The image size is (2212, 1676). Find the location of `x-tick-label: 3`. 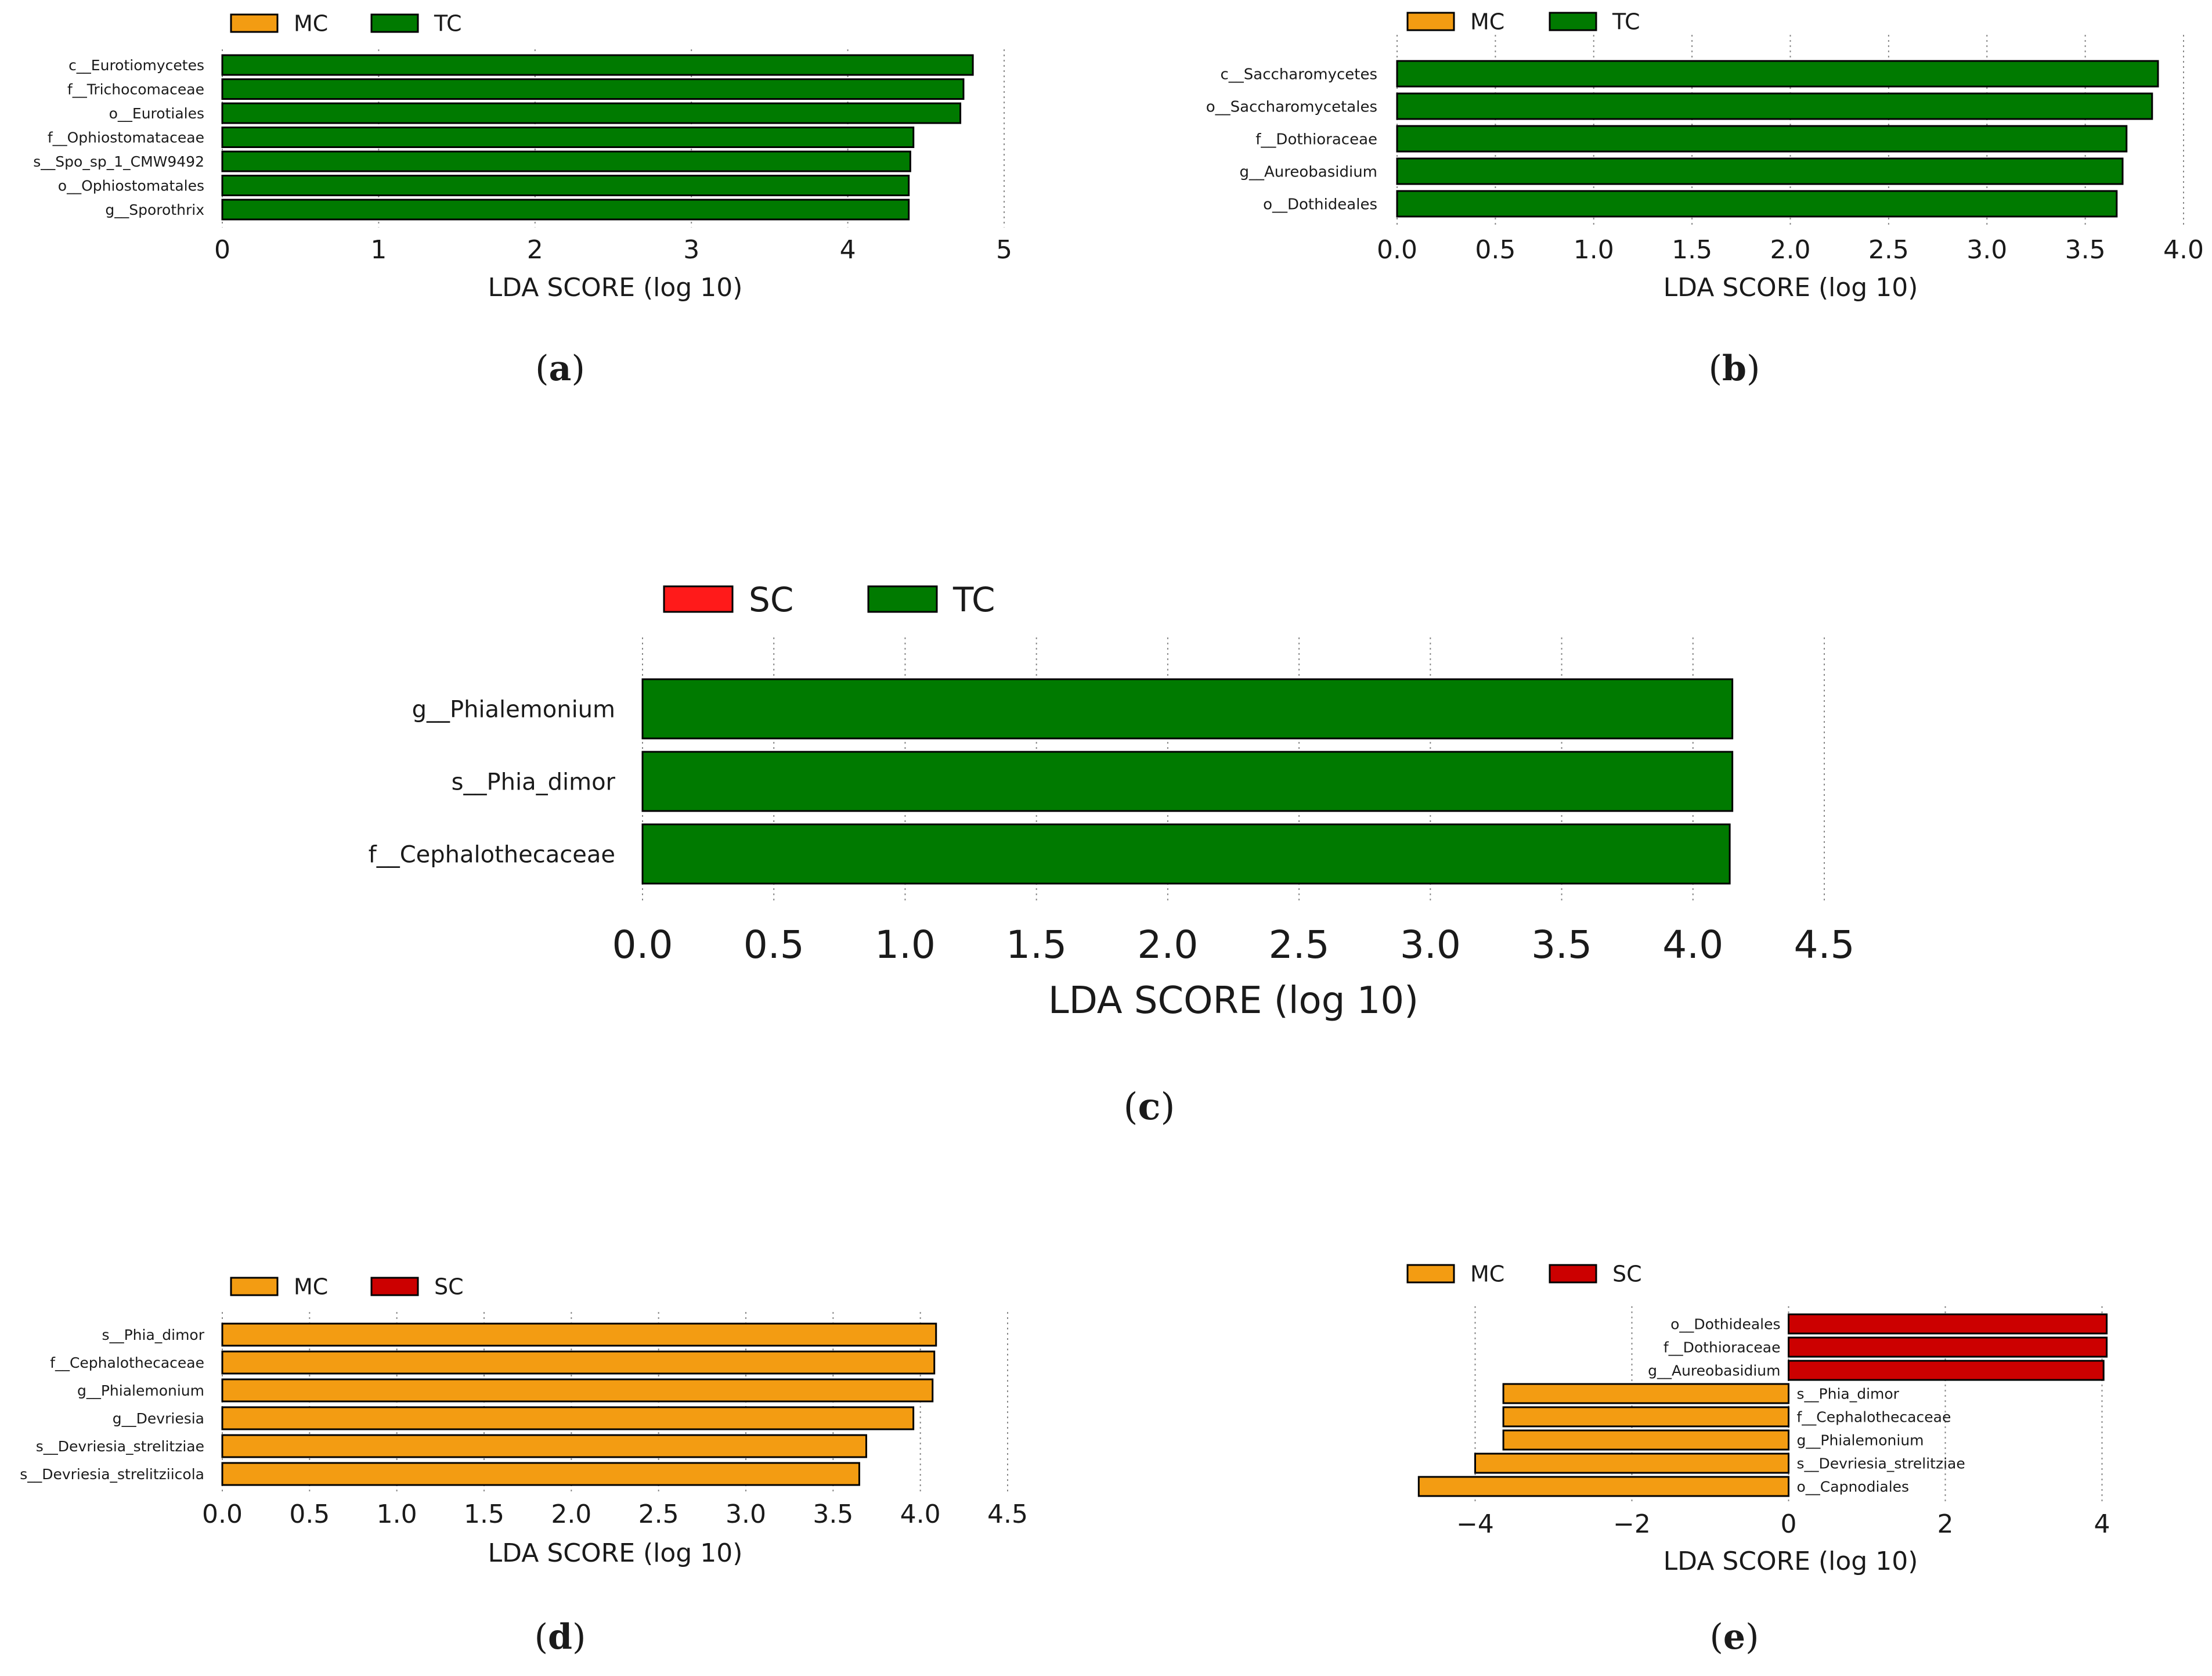

x-tick-label: 3 is located at coordinates (691, 250).